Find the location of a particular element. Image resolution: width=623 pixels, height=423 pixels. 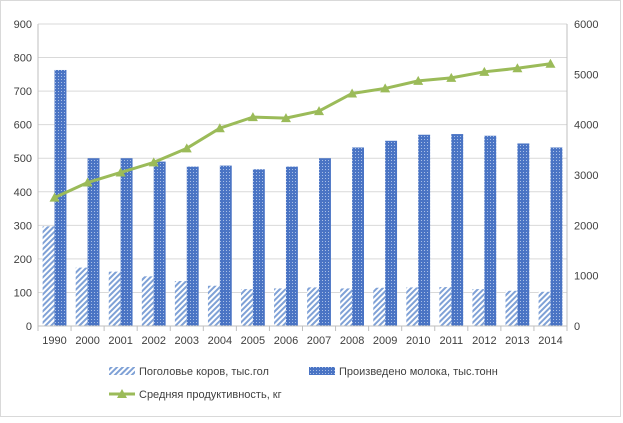

x-tick-label: 2002 is located at coordinates (153, 341).